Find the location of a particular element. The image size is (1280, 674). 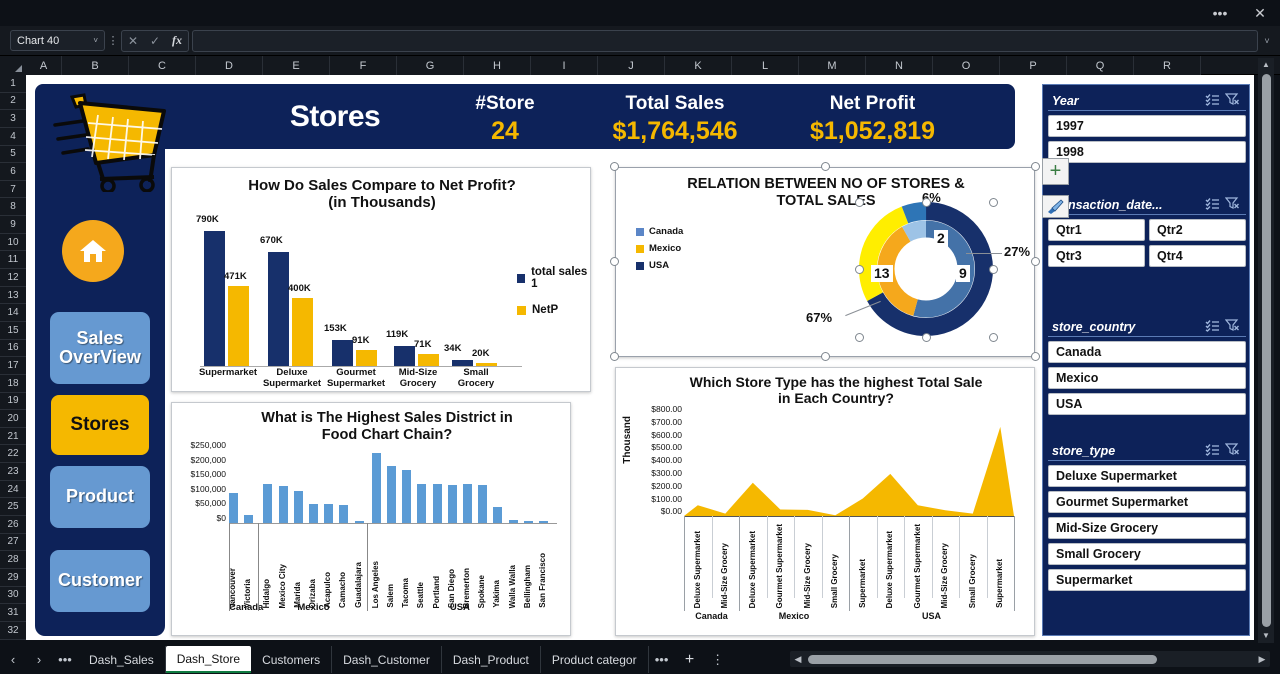

column-header-D: D is located at coordinates (229, 65).